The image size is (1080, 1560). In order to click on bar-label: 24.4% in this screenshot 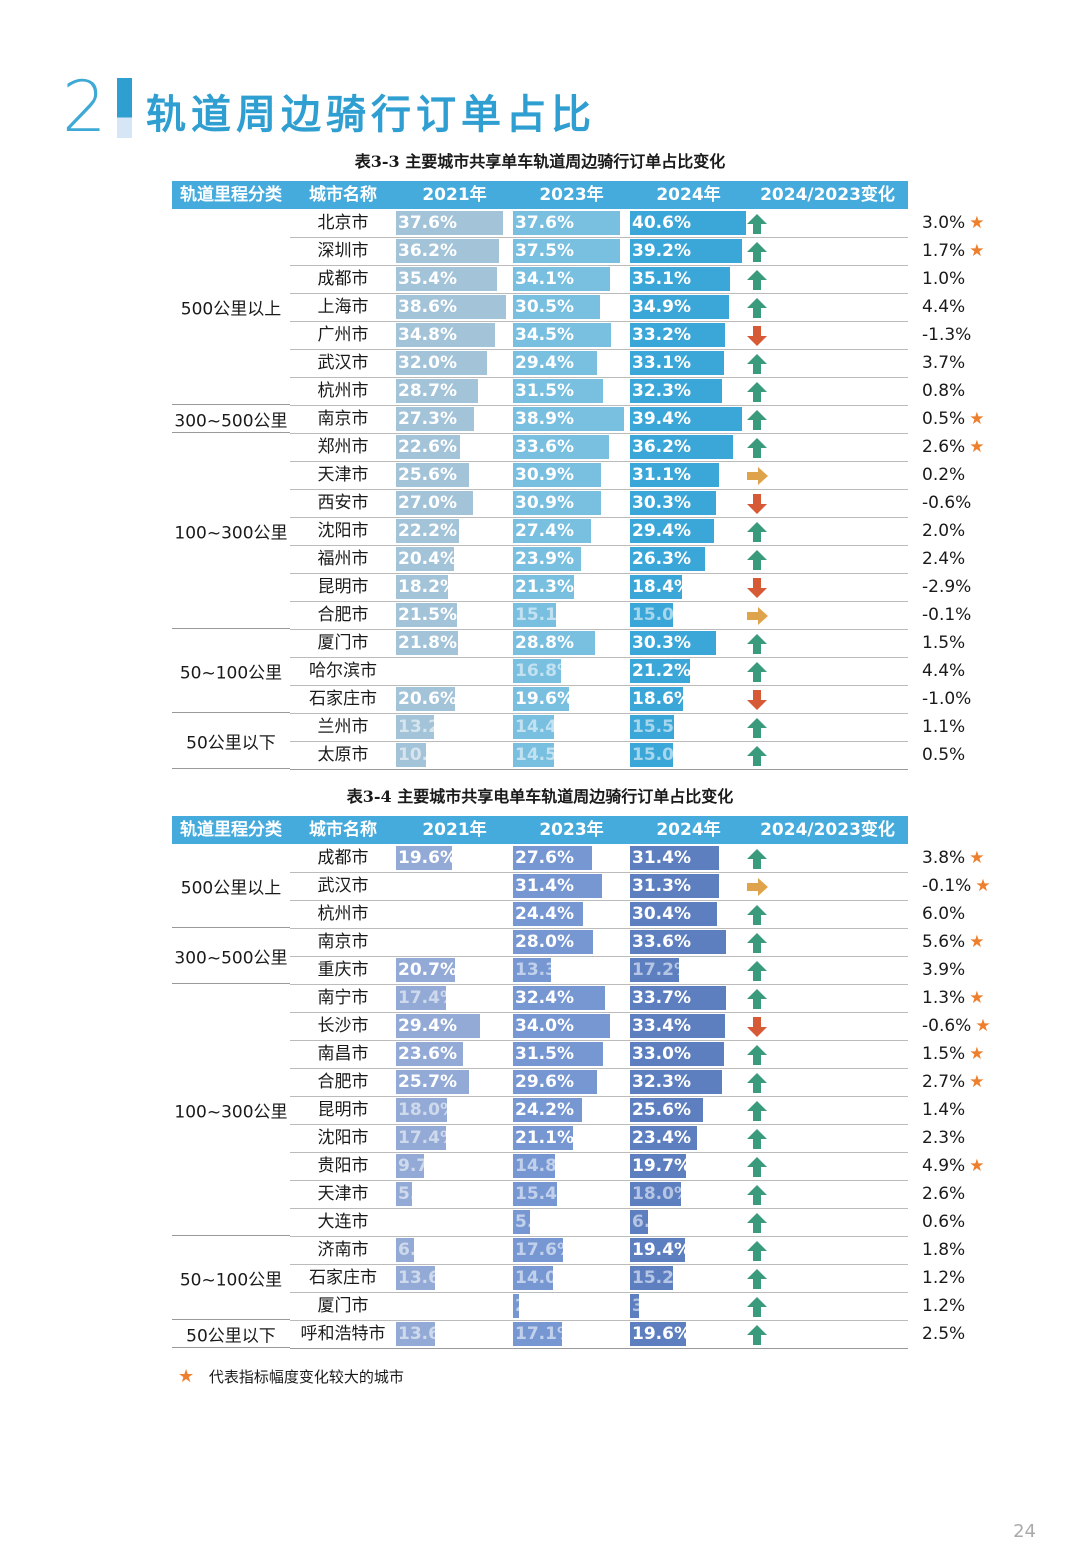, I will do `click(544, 914)`.